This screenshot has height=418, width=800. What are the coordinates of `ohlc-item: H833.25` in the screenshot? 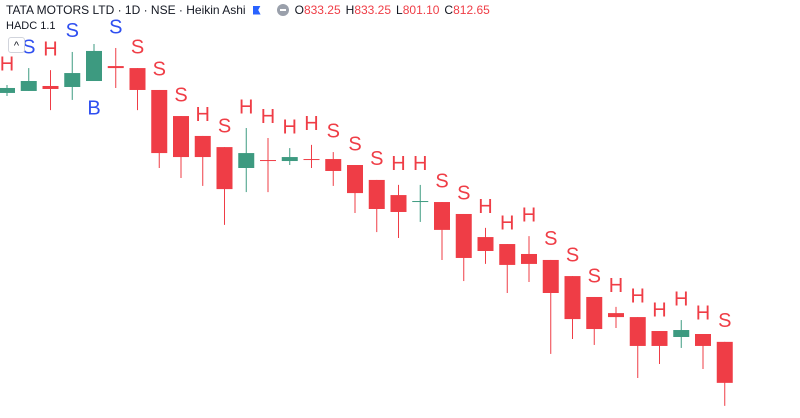 It's located at (368, 10).